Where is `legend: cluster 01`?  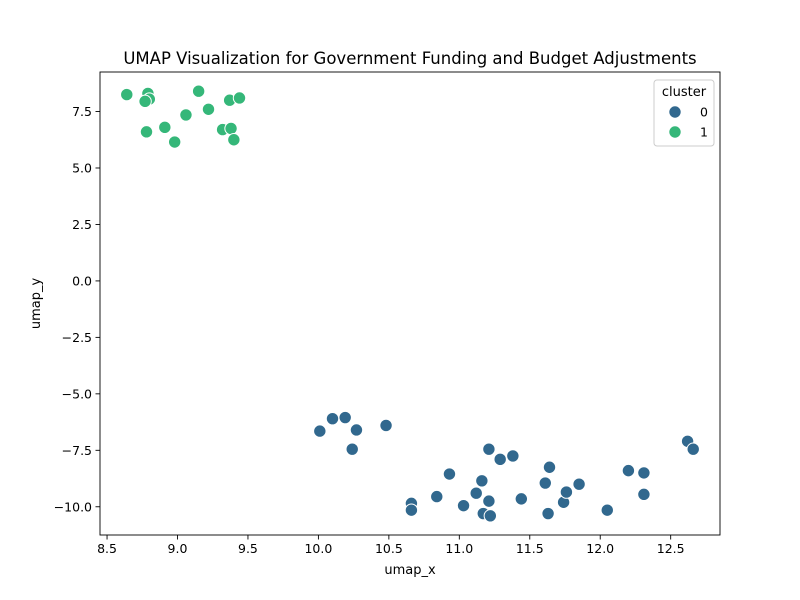
legend: cluster 01 is located at coordinates (684, 113).